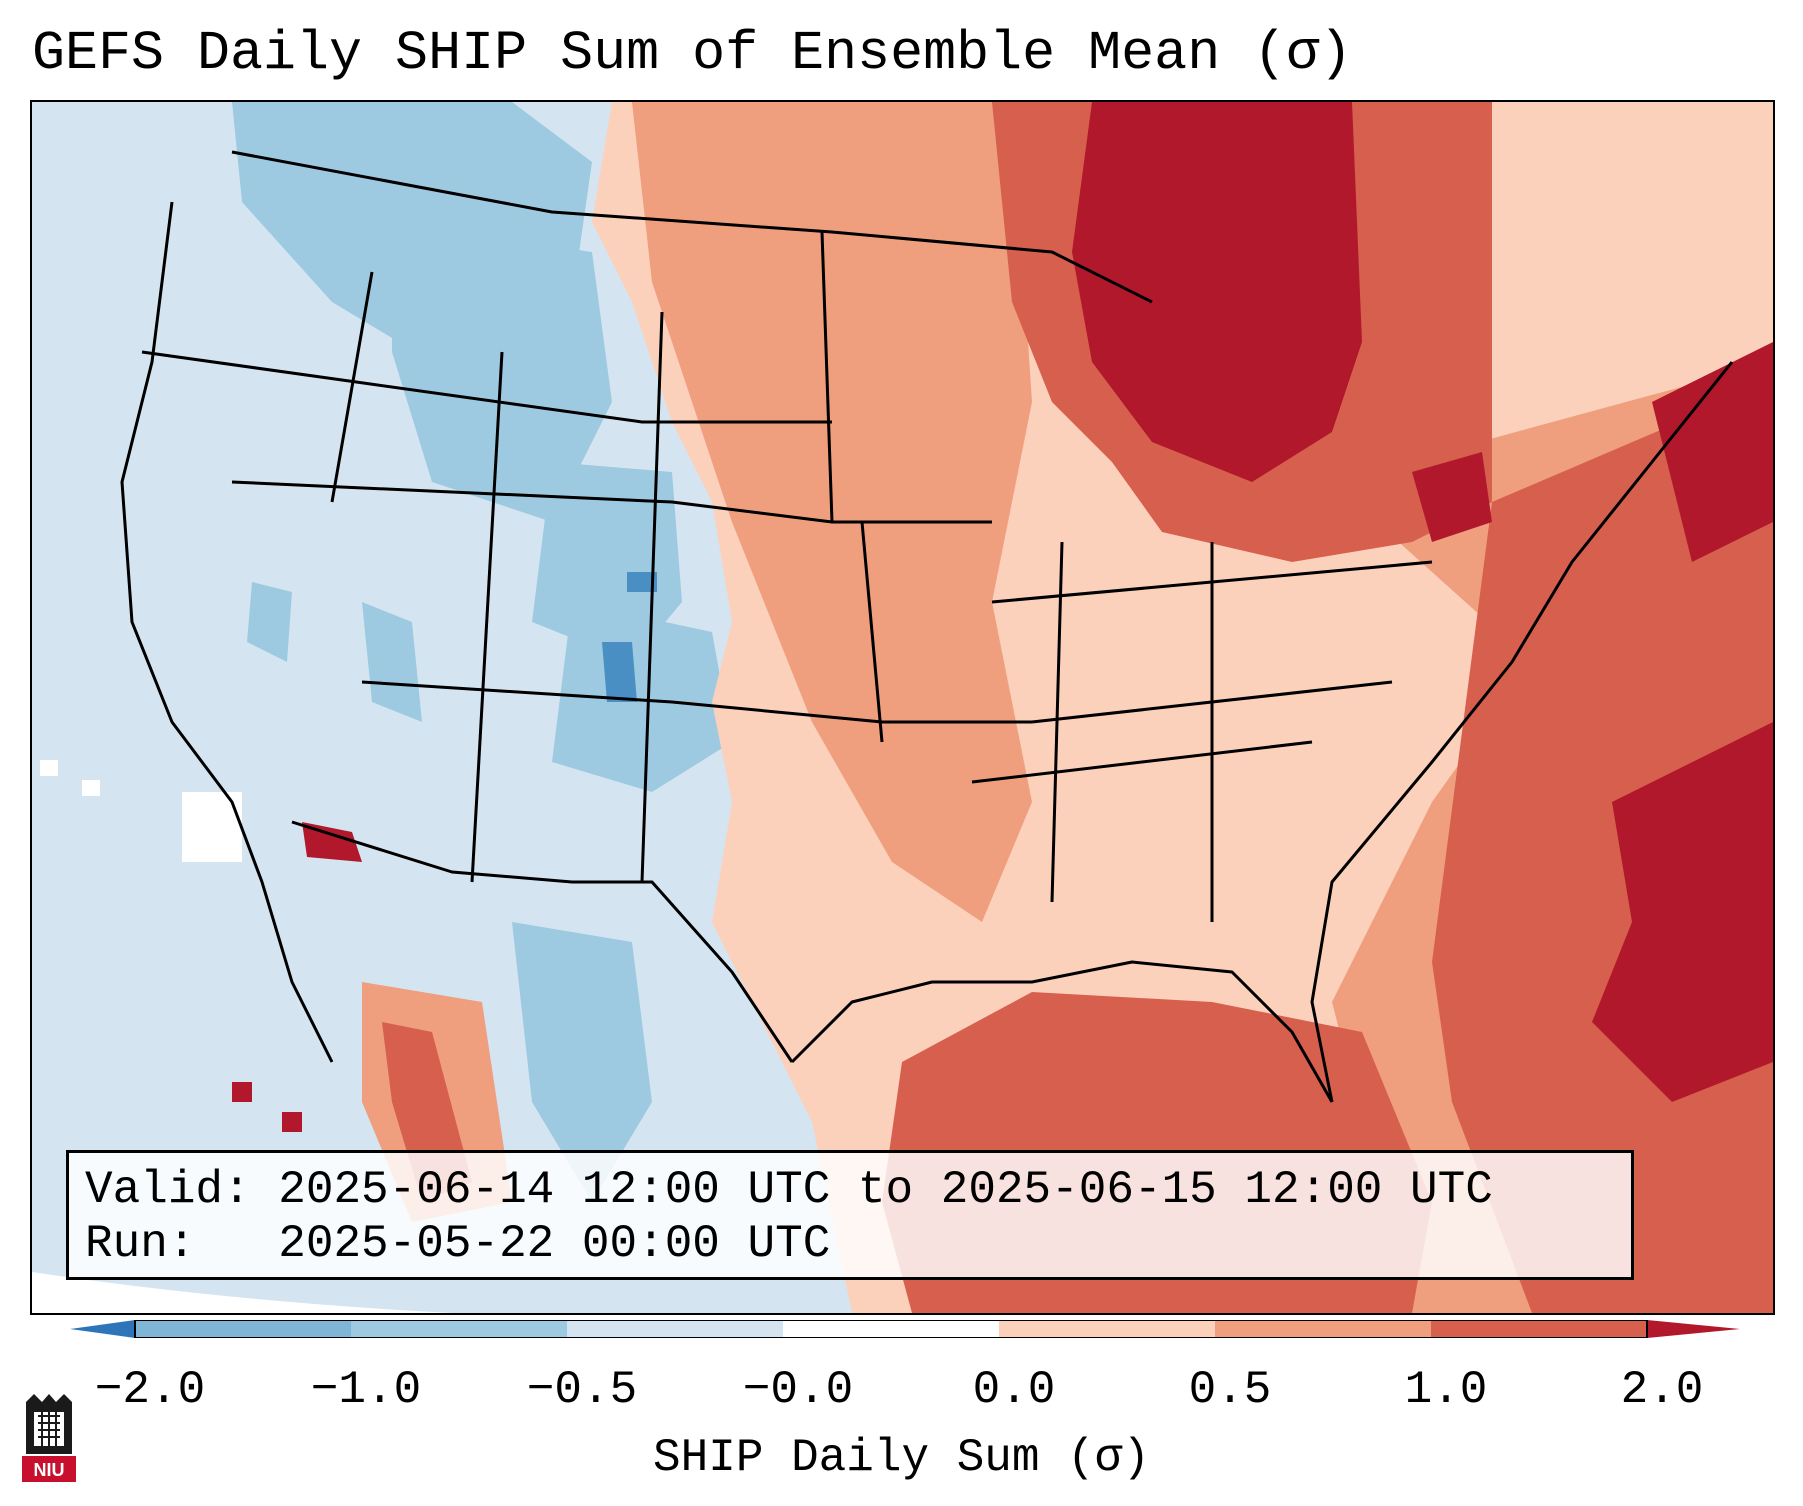  What do you see at coordinates (458, 1244) in the screenshot?
I see `run-time-line: Run: 2025-05-22 00:00 UTC` at bounding box center [458, 1244].